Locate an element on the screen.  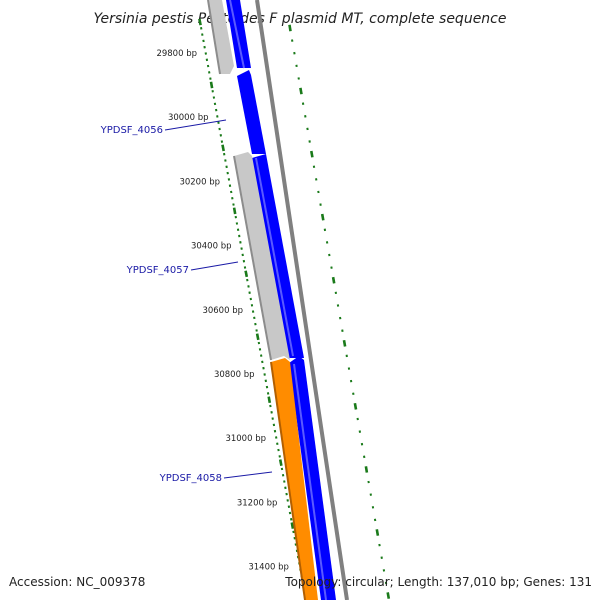
gene-label-ypdsf-4057: YPDSF_4057 is located at coordinates (157, 270).